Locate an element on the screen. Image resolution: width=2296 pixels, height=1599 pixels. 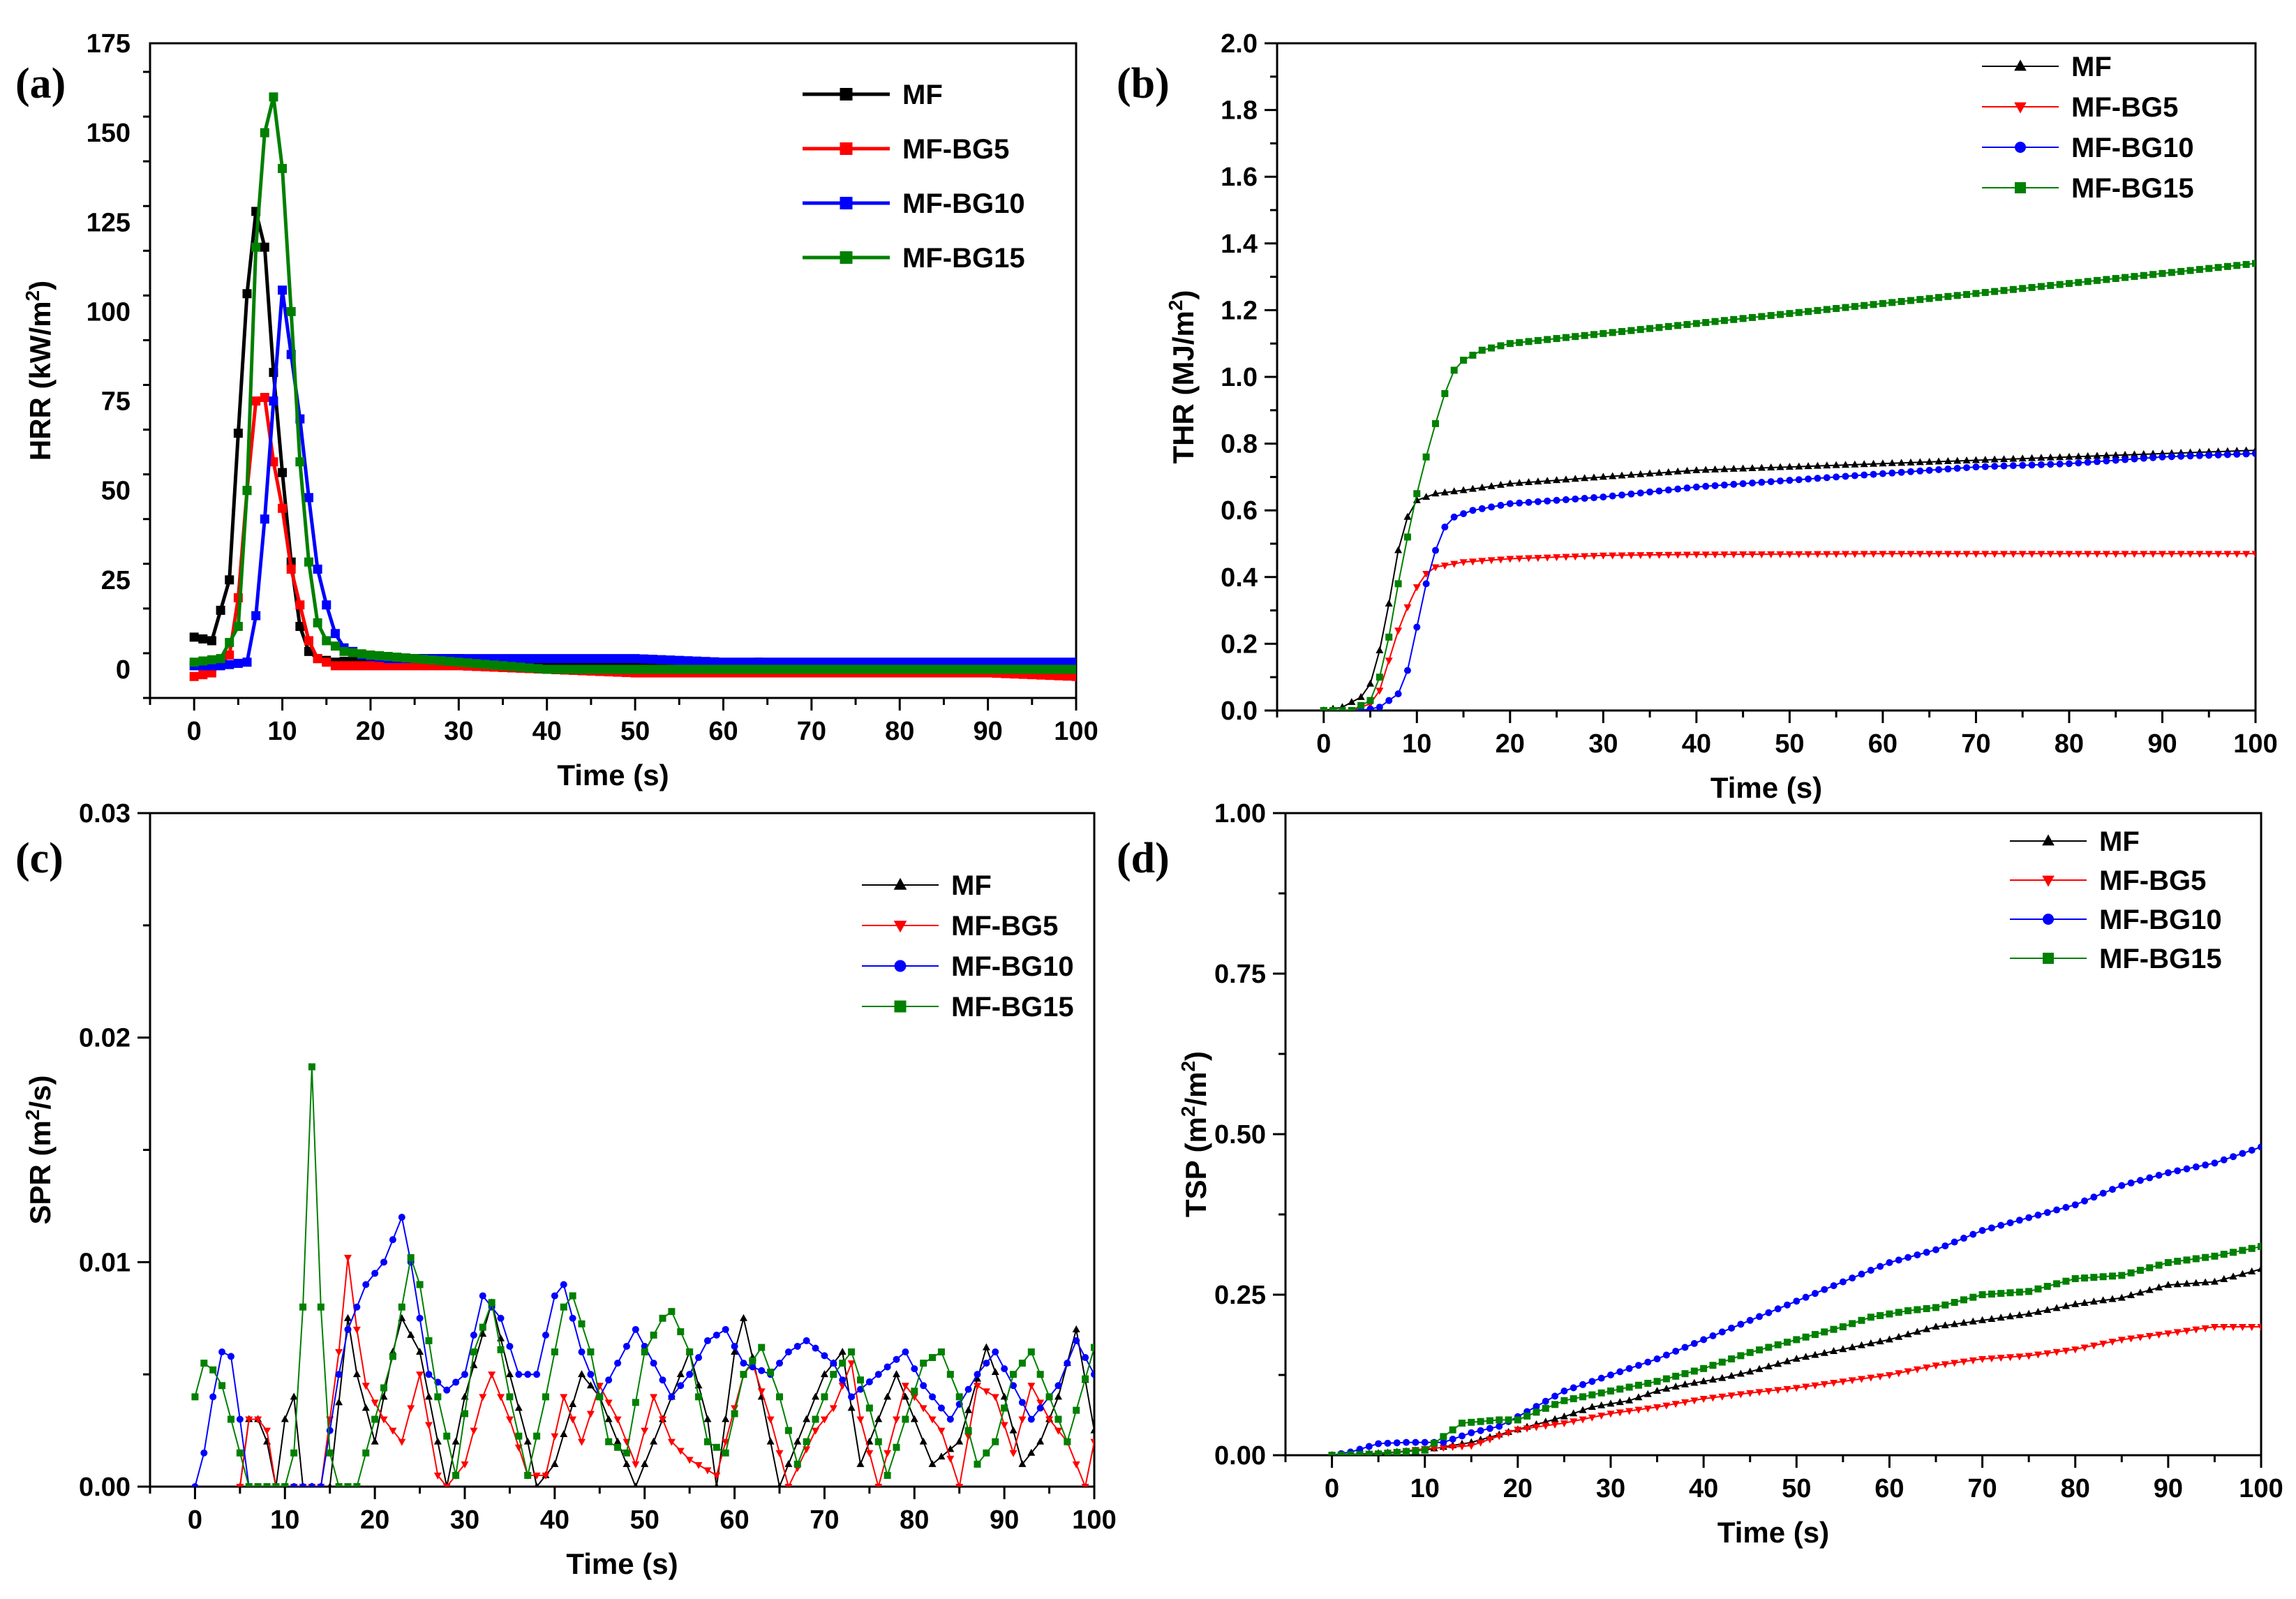
x-tick-label: 40 is located at coordinates (554, 1520).